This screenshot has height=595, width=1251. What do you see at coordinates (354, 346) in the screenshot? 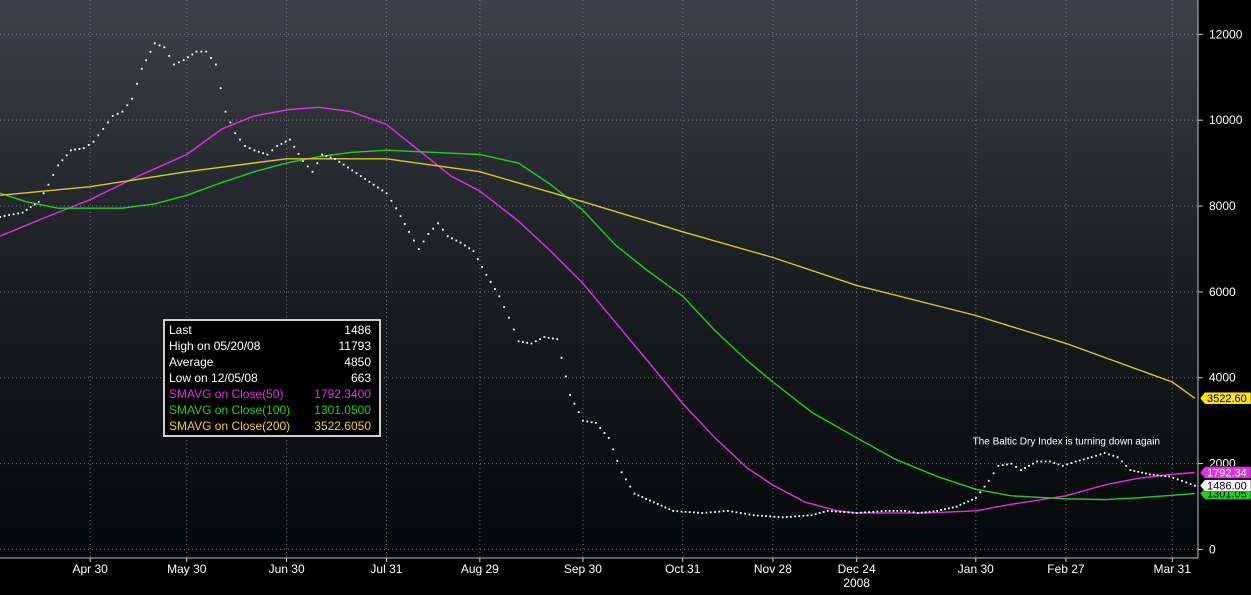
I see `legend-value: 11793` at bounding box center [354, 346].